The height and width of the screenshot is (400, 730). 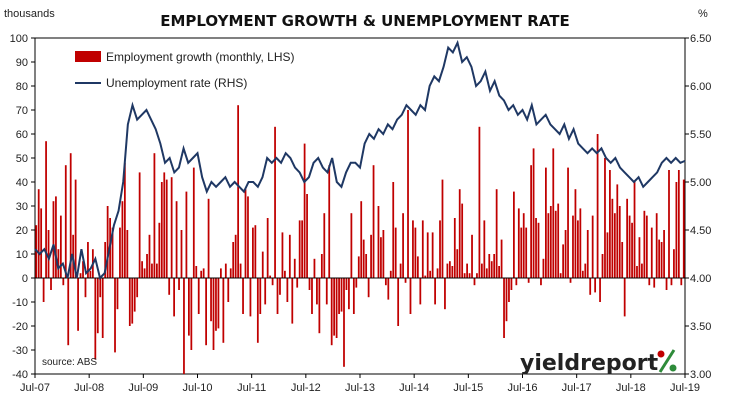 I want to click on y-left-tick-label: -30, so click(x=20, y=351).